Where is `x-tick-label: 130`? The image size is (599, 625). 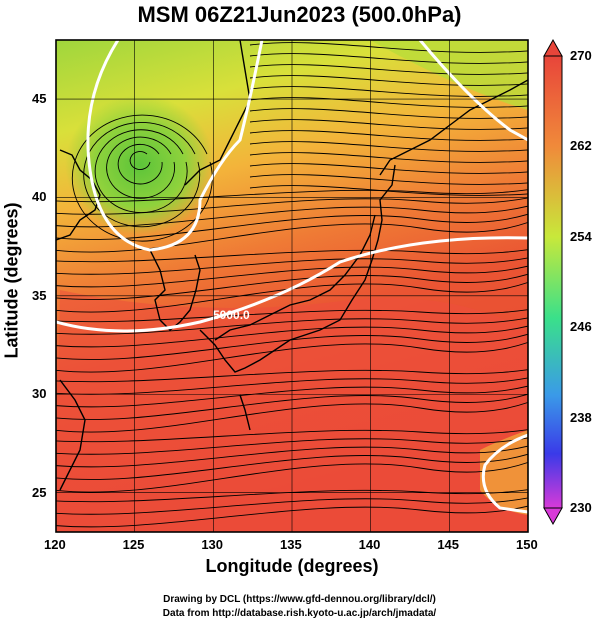
x-tick-label: 130 is located at coordinates (212, 544).